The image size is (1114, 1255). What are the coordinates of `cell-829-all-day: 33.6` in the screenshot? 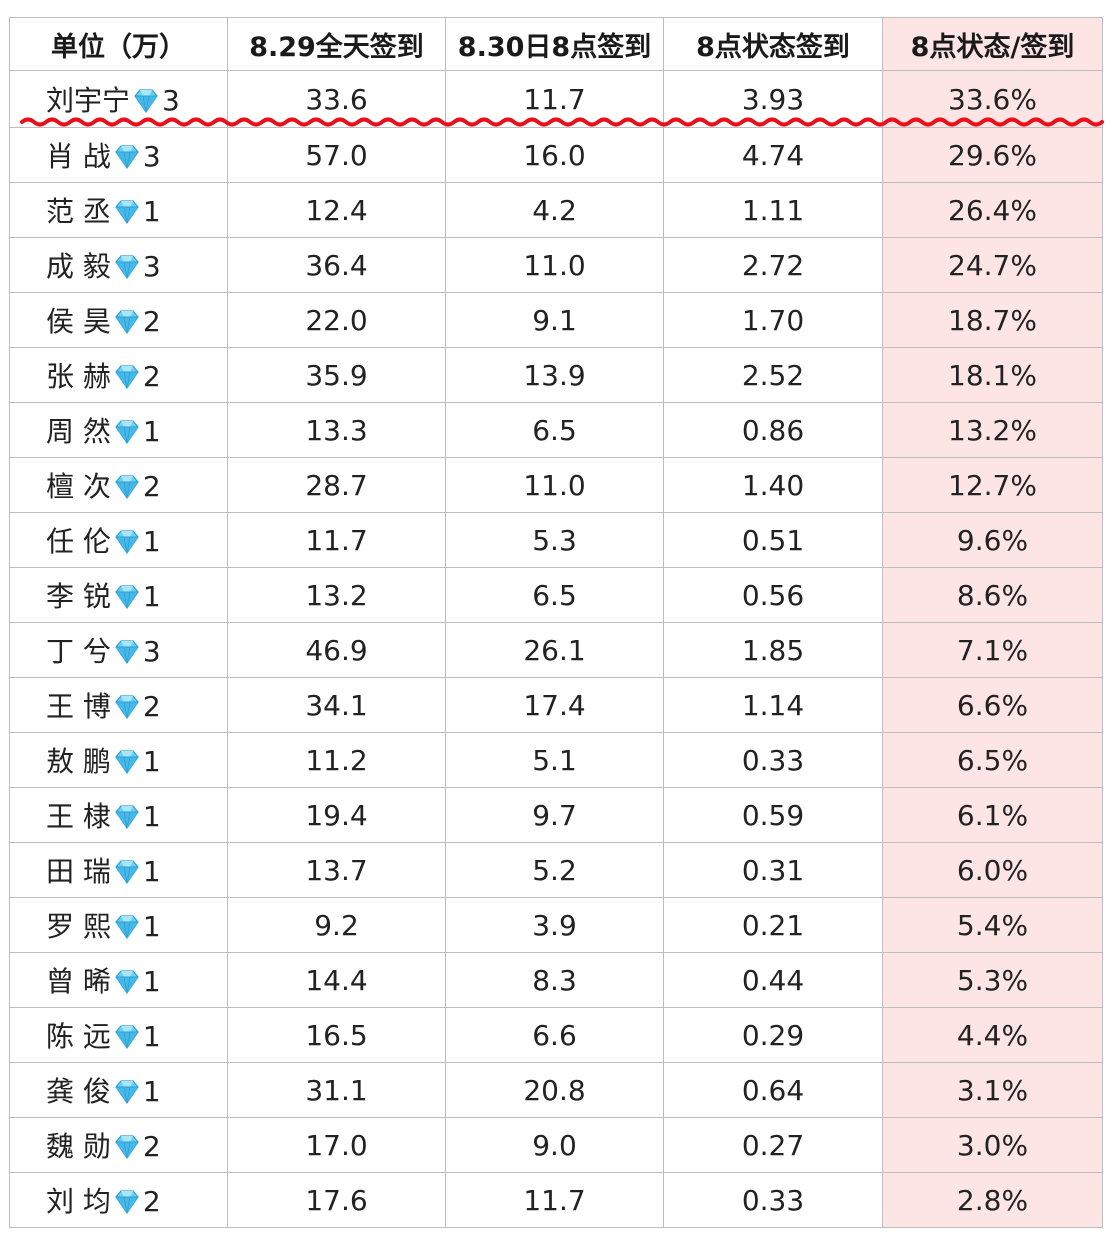 It's located at (336, 99).